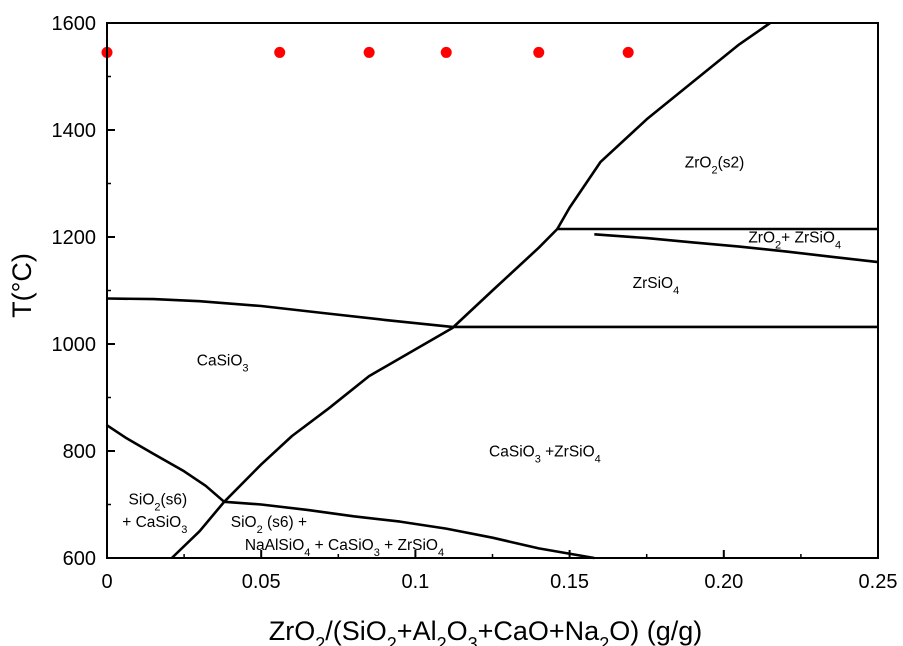  Describe the element at coordinates (74, 238) in the screenshot. I see `y-tick-label: 1200` at that location.